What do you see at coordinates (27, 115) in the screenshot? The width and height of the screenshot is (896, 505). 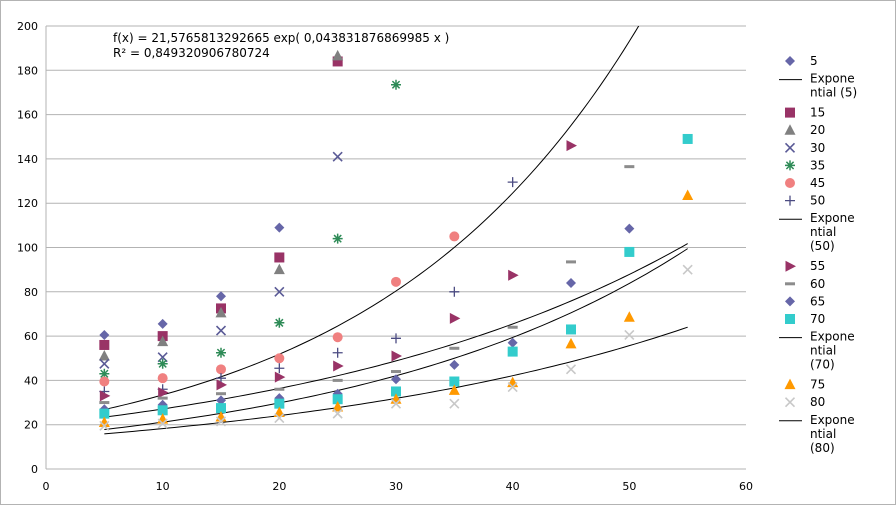 I see `y-tick-label: 160` at bounding box center [27, 115].